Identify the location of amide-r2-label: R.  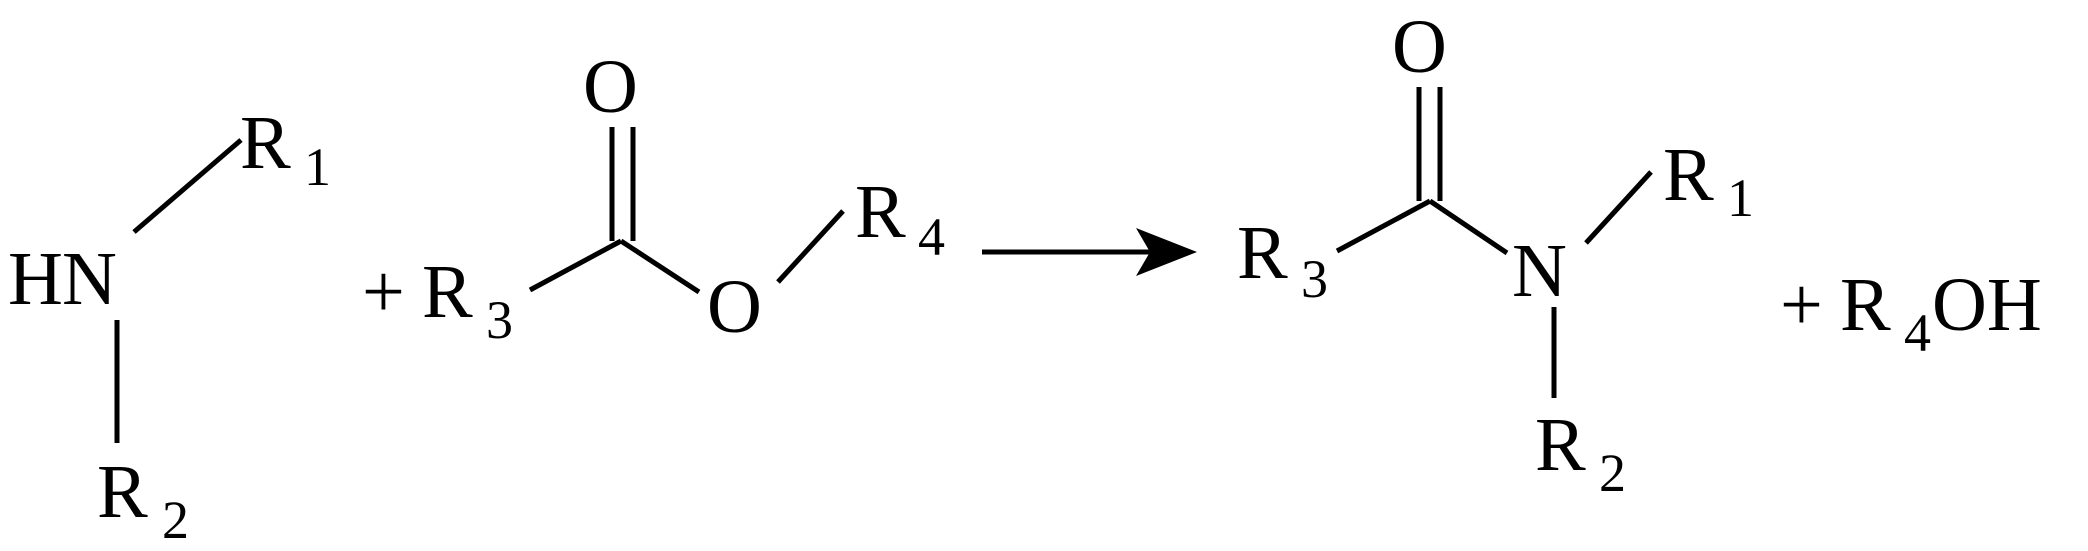
(1560, 445).